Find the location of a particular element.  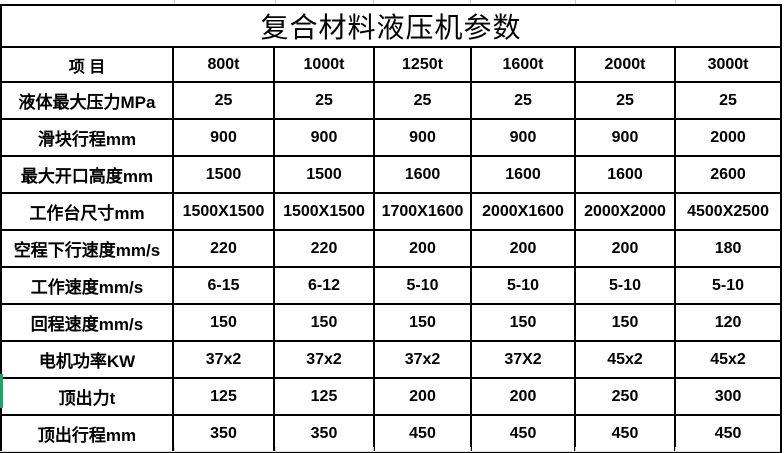

row-label: 滑块行程mm is located at coordinates (87, 137).